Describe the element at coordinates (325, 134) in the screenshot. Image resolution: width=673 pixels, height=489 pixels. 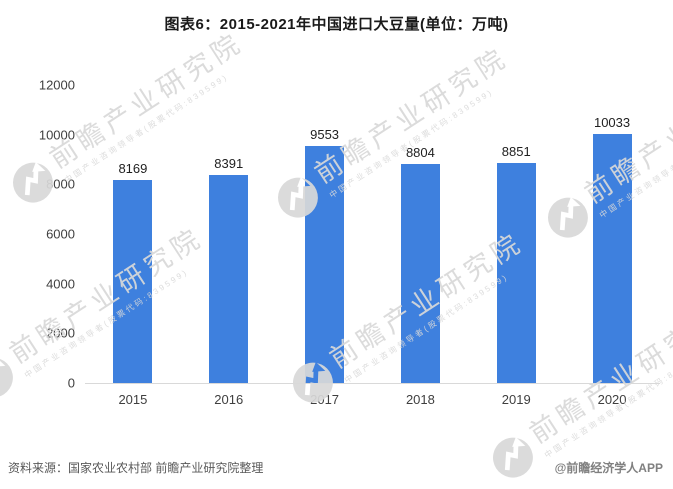
I see `bar-value-label: 9553` at that location.